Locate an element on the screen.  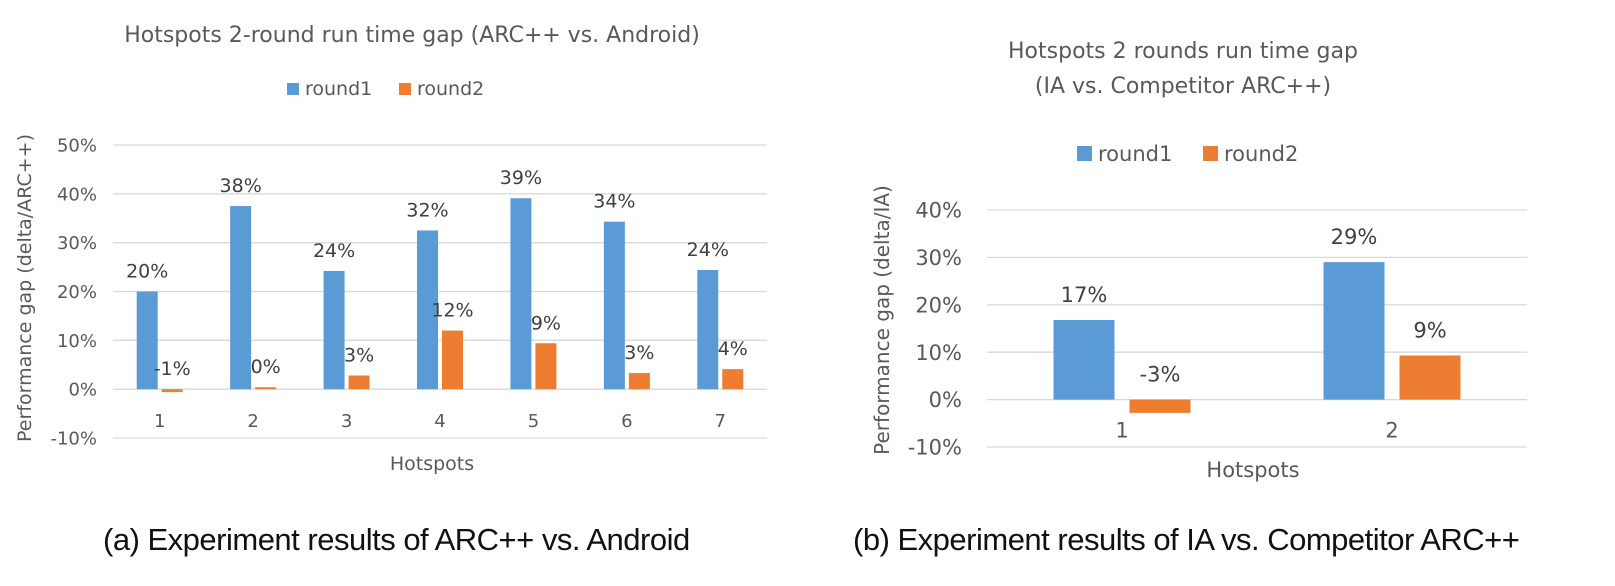
chart-a-data-label-round1: 34% is located at coordinates (614, 202).